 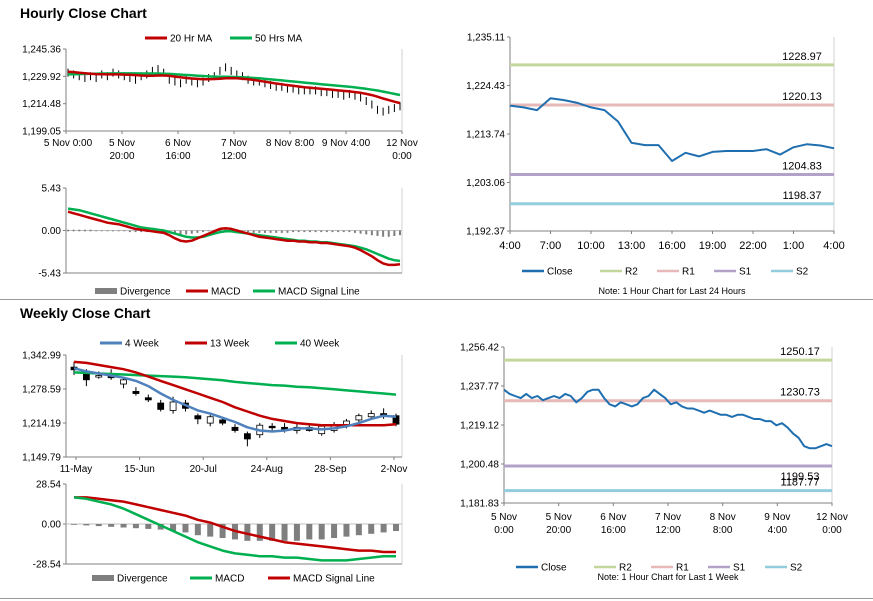 What do you see at coordinates (485, 86) in the screenshot?
I see `y-tick-label: 1,224.43` at bounding box center [485, 86].